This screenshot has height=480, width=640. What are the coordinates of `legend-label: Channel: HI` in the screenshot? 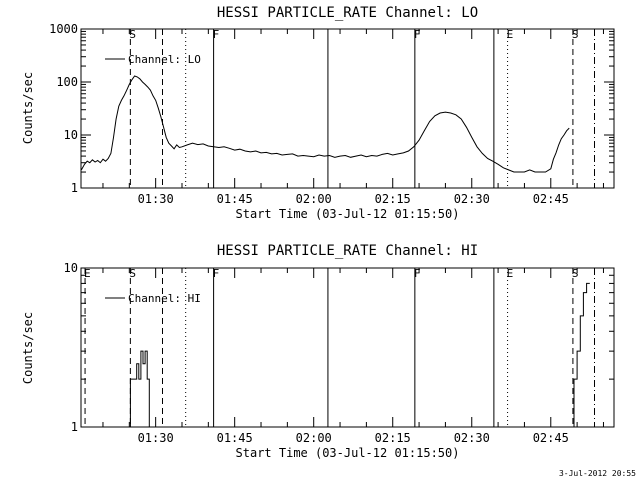 It's located at (164, 298).